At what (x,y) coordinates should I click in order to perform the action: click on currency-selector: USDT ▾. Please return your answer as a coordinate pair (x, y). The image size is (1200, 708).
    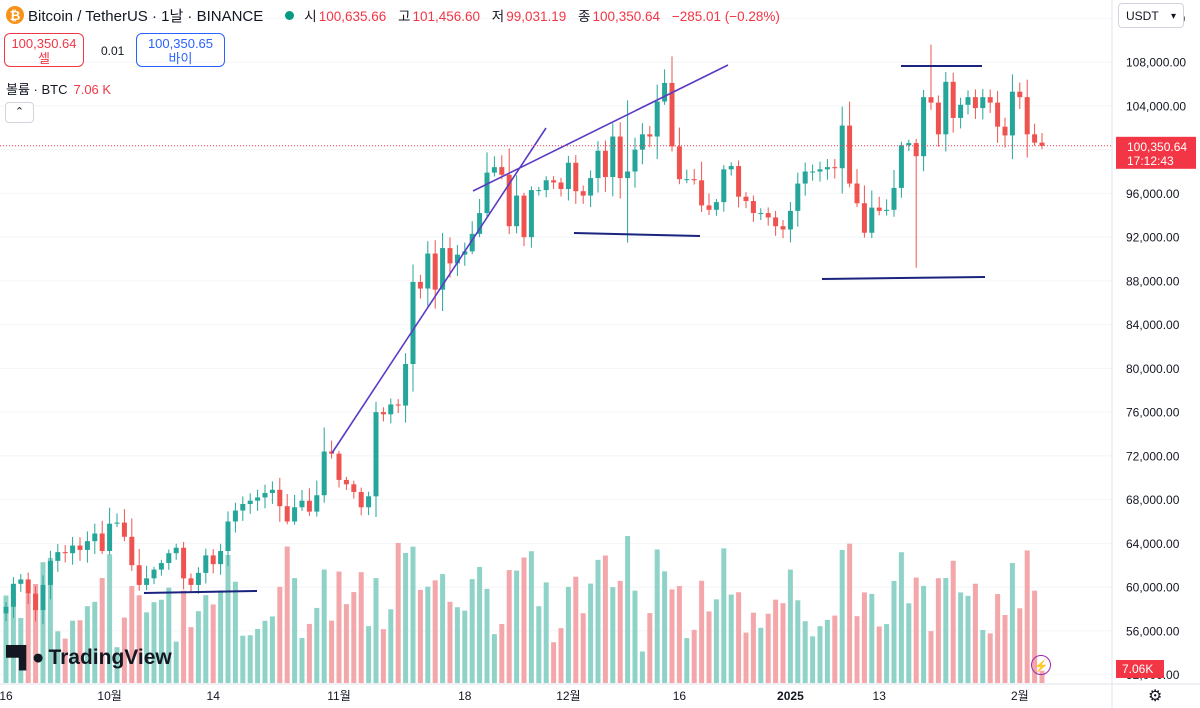
    Looking at the image, I should click on (1151, 15).